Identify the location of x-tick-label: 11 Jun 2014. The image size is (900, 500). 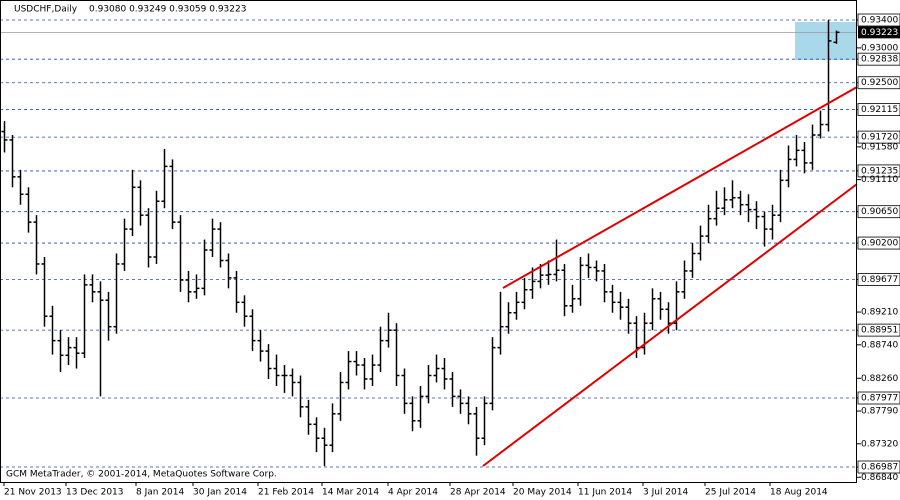
(605, 493).